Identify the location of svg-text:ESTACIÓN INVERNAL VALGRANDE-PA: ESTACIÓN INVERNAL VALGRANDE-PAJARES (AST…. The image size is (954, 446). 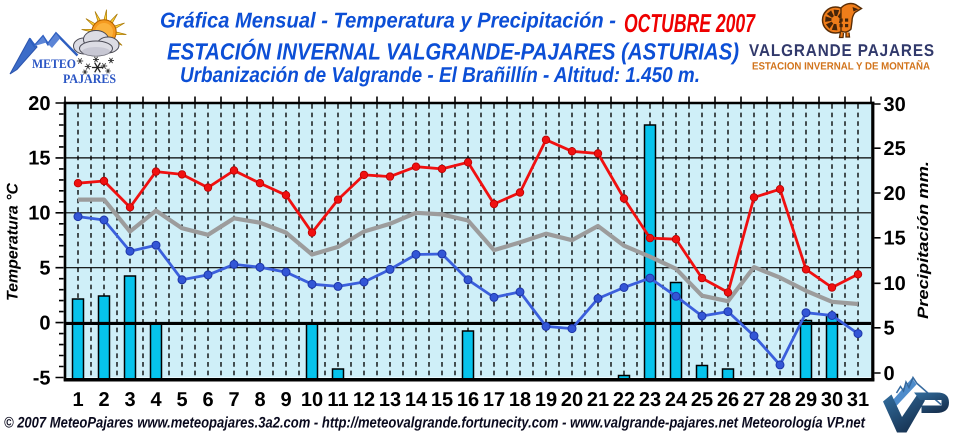
(453, 52).